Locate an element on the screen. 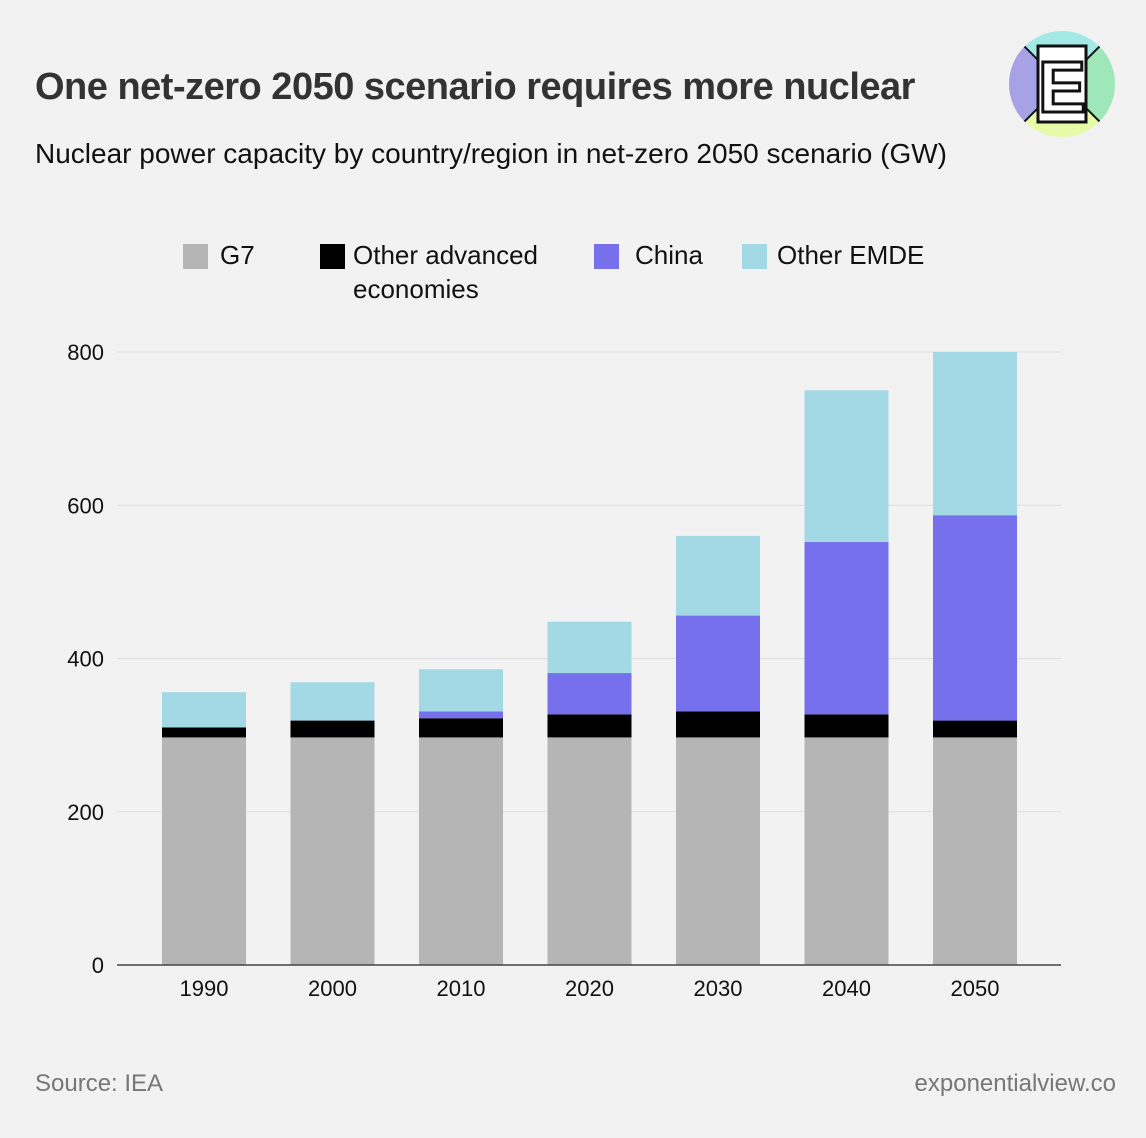  y-tick-label-600: 600 is located at coordinates (85, 505).